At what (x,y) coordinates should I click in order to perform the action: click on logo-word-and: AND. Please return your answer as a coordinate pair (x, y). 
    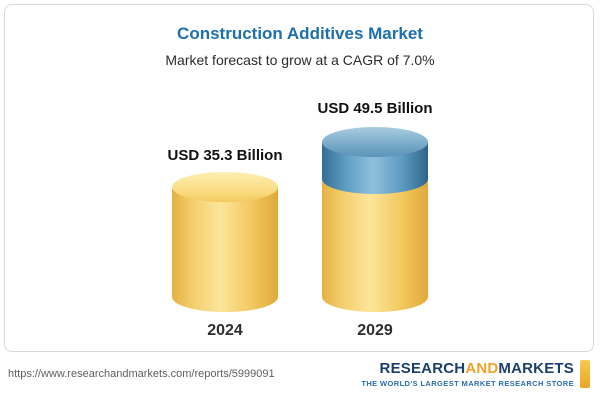
    Looking at the image, I should click on (482, 368).